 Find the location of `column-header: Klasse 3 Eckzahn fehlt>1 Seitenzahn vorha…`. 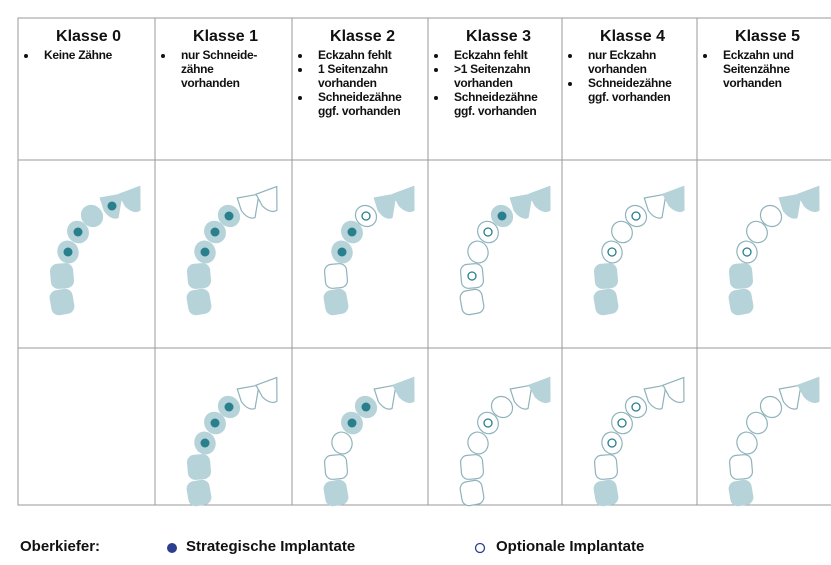

column-header: Klasse 3 Eckzahn fehlt>1 Seitenzahn vorha… is located at coordinates (496, 89).